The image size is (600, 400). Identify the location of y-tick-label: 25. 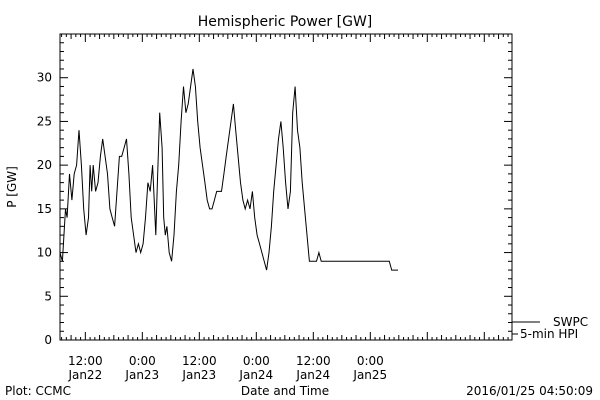
(44, 121).